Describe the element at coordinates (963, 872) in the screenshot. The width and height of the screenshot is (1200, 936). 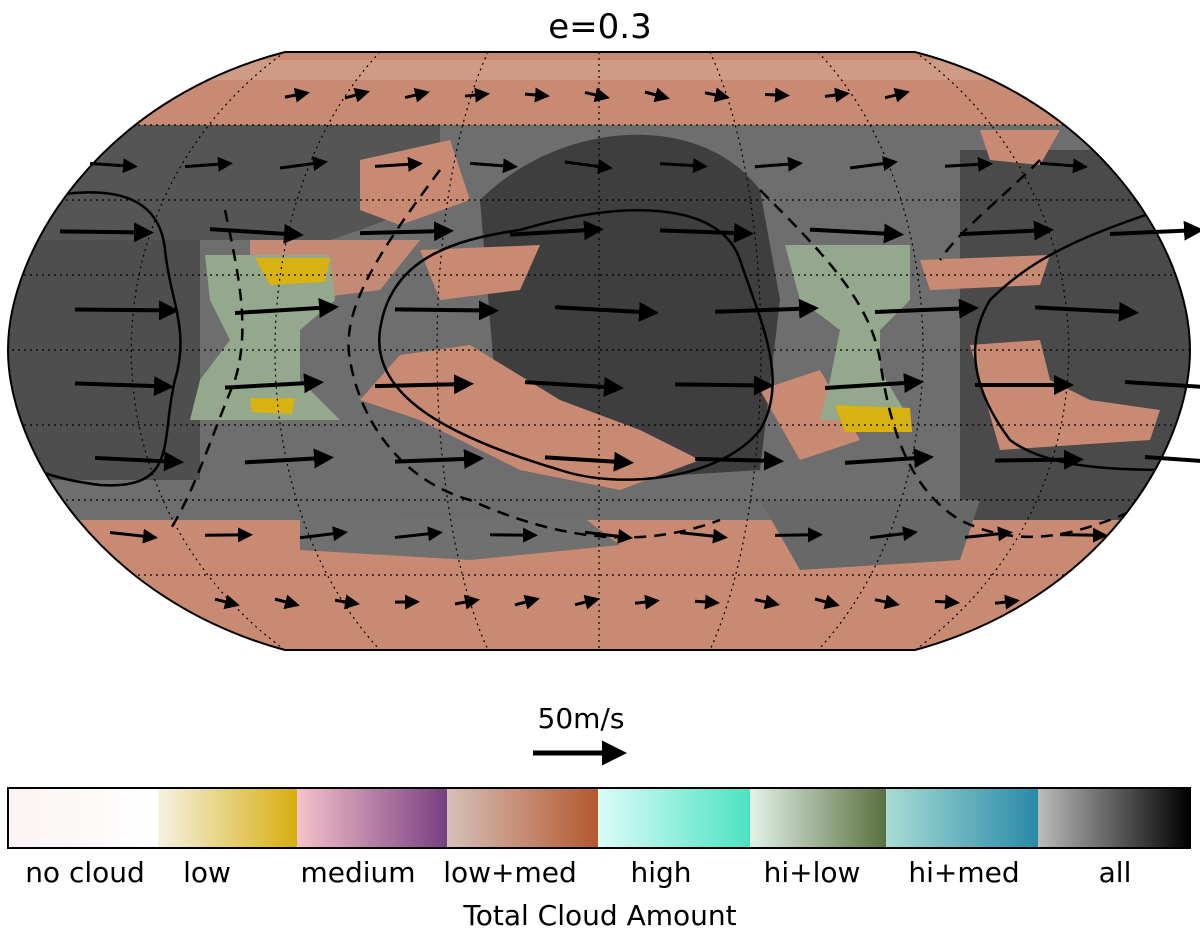
I see `colorbar-label: hi+med` at that location.